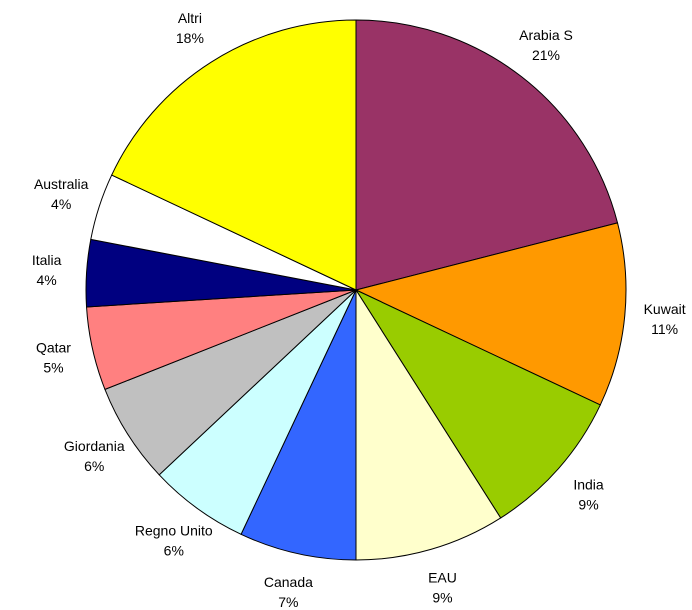 This screenshot has width=692, height=610. Describe the element at coordinates (588, 485) in the screenshot. I see `slice-label: India` at that location.